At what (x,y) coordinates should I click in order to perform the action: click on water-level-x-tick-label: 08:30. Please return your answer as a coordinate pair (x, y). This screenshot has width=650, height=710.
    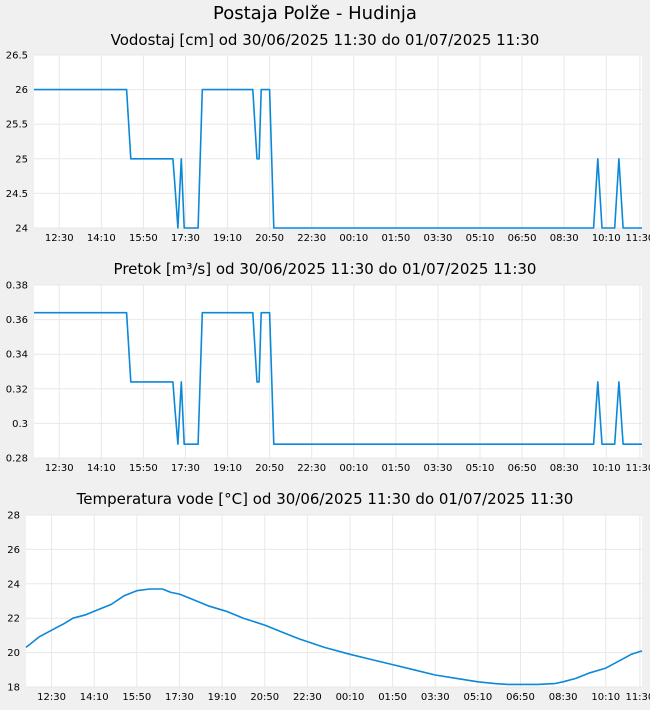
    Looking at the image, I should click on (564, 238).